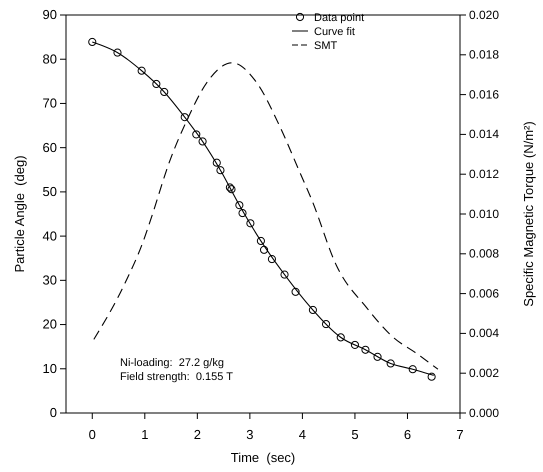  What do you see at coordinates (484, 55) in the screenshot?
I see `y2-tick-label: 0.018` at bounding box center [484, 55].